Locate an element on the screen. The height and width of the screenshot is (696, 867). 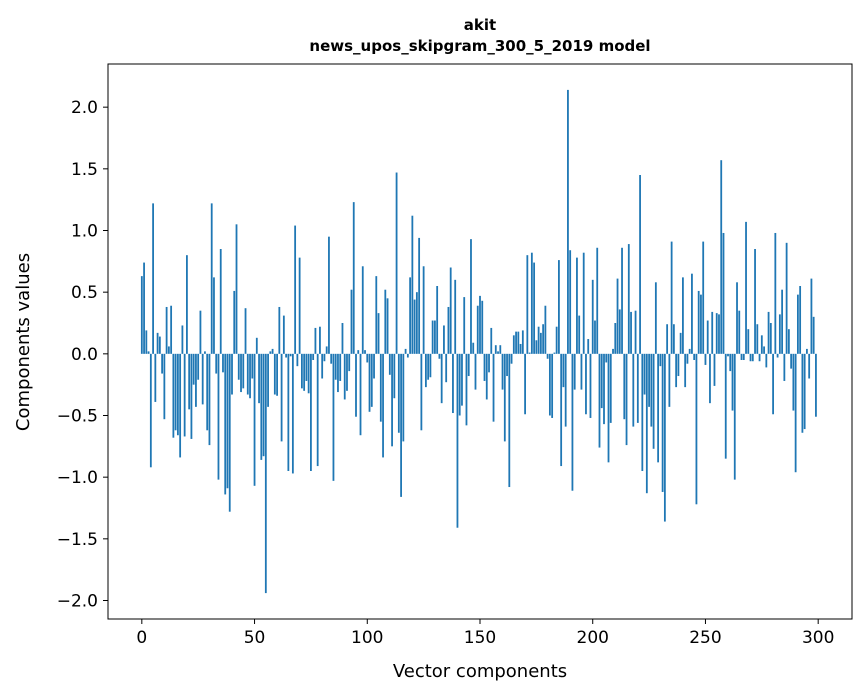
x-tick-label: 100 is located at coordinates (367, 638).